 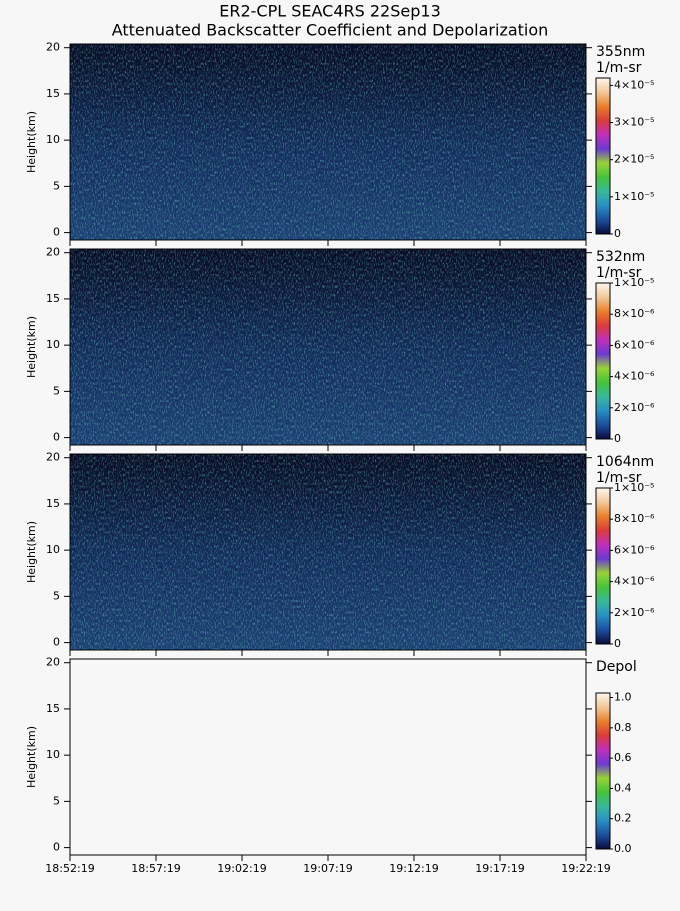 What do you see at coordinates (634, 122) in the screenshot?
I see `colorbar-tick-label: 3×10⁻⁵` at bounding box center [634, 122].